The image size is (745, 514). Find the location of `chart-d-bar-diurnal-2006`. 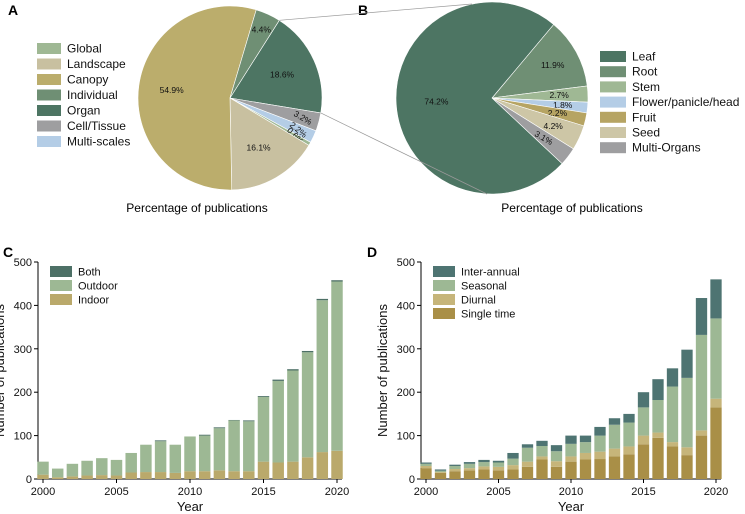

chart-d-bar-diurnal-2006 is located at coordinates (513, 467).